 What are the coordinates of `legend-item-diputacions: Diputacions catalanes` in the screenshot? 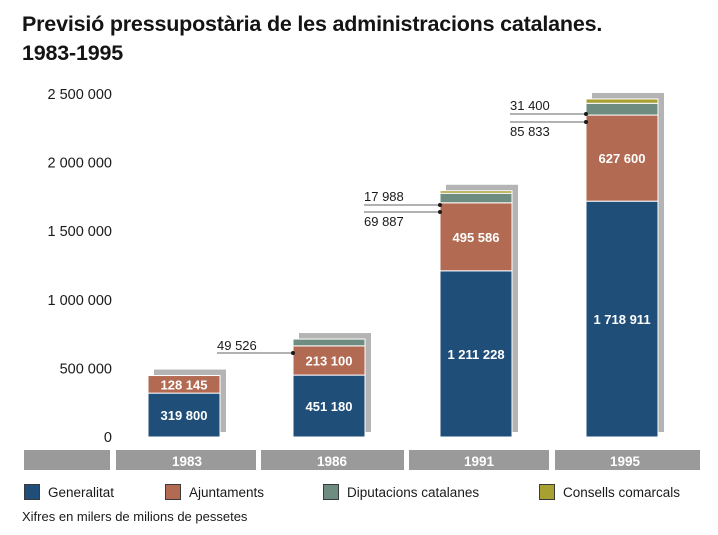 It's located at (401, 492).